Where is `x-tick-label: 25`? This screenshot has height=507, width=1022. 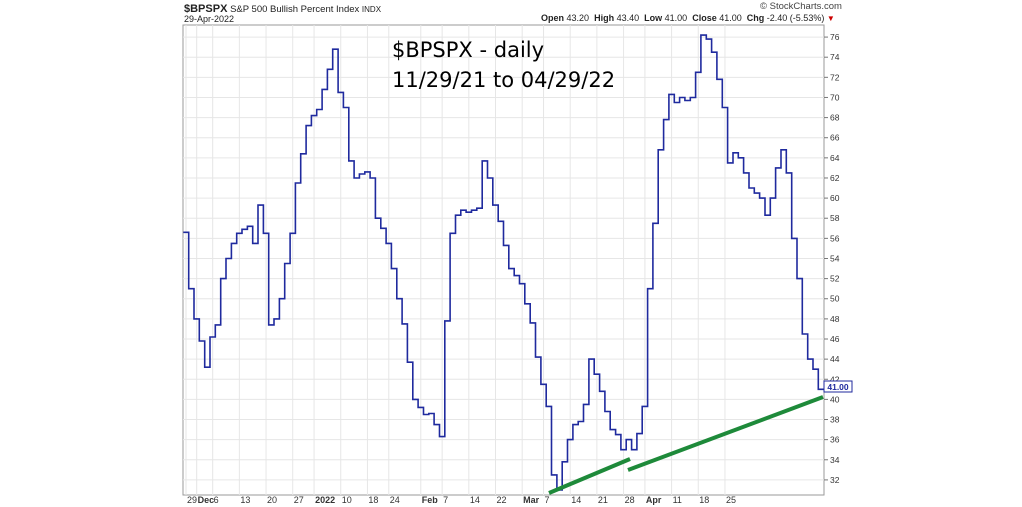 x-tick-label: 25 is located at coordinates (731, 500).